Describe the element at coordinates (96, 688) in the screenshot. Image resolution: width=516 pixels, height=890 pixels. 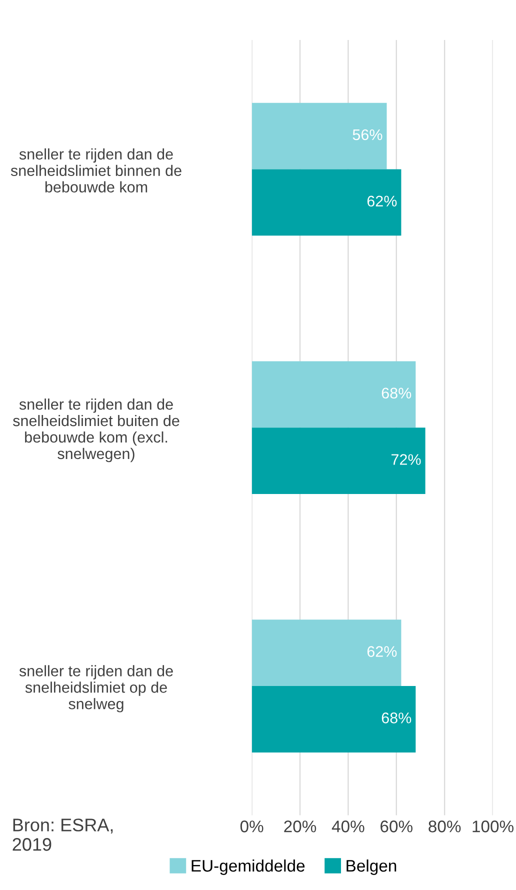
I see `y-tick-label: sneller te rijden dan de snelheidslimiet op de snelweg` at that location.